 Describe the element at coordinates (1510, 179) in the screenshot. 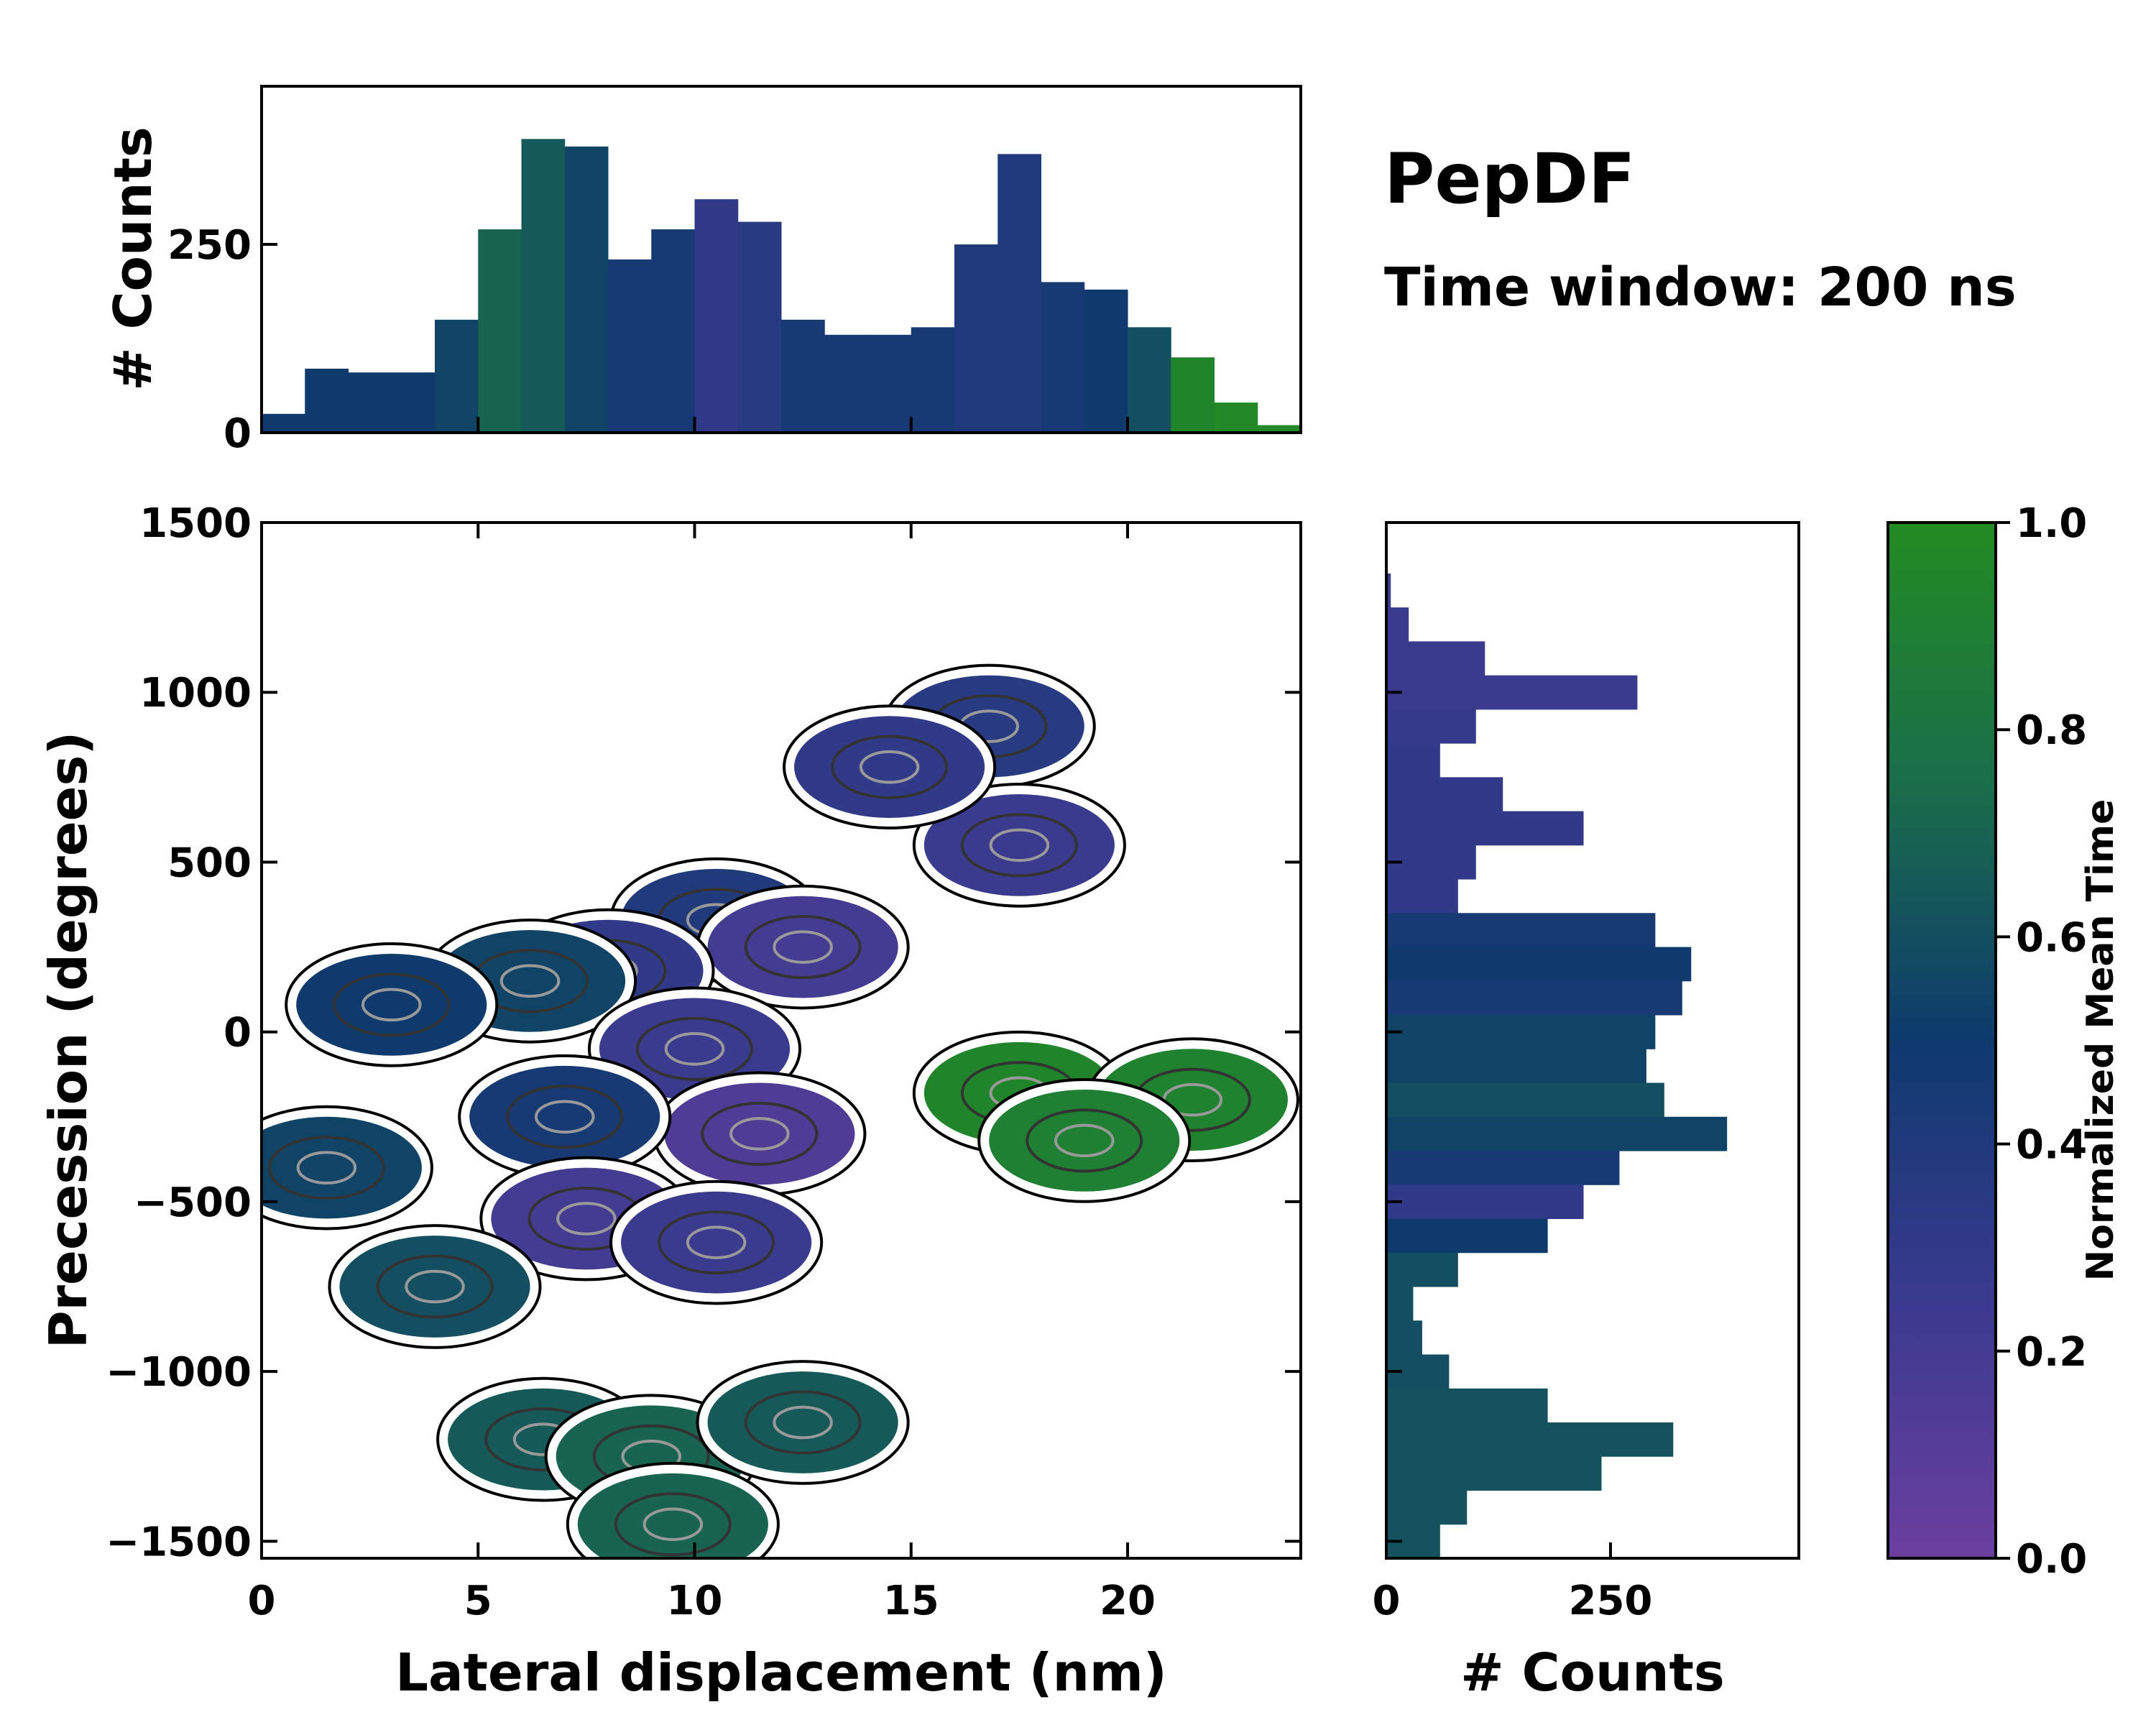

I see `figure-title: PepDF` at that location.